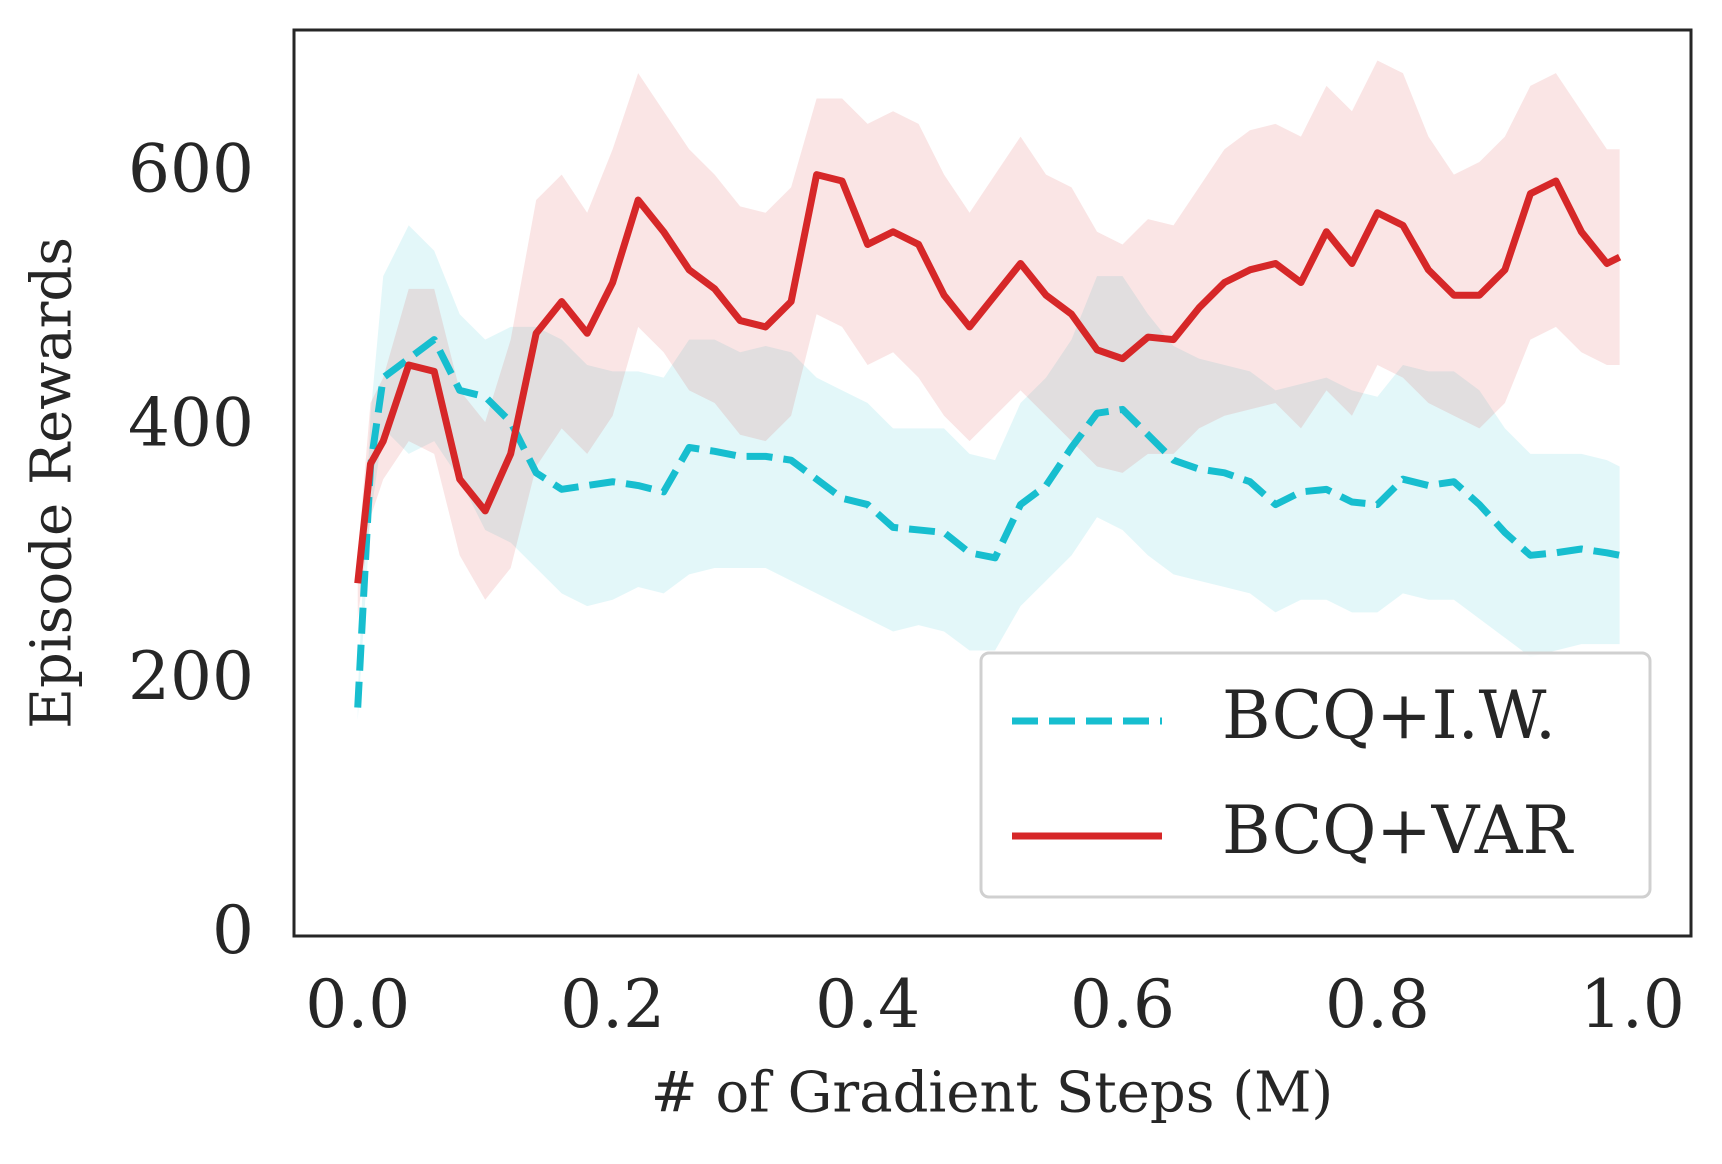 The image size is (1722, 1164). I want to click on y-tick-label: 600, so click(191, 169).